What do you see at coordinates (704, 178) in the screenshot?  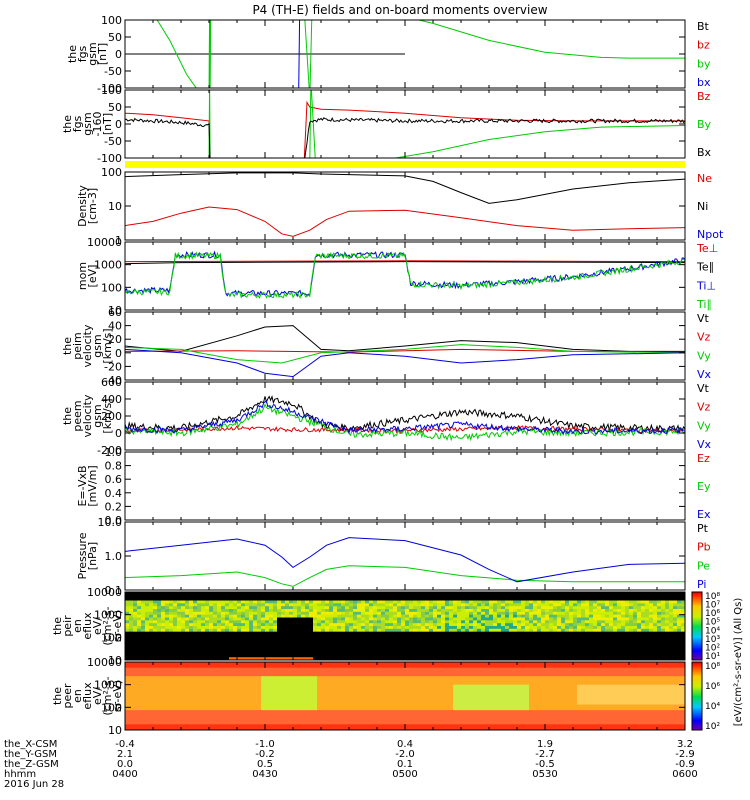 I see `legend-entry: Ne` at bounding box center [704, 178].